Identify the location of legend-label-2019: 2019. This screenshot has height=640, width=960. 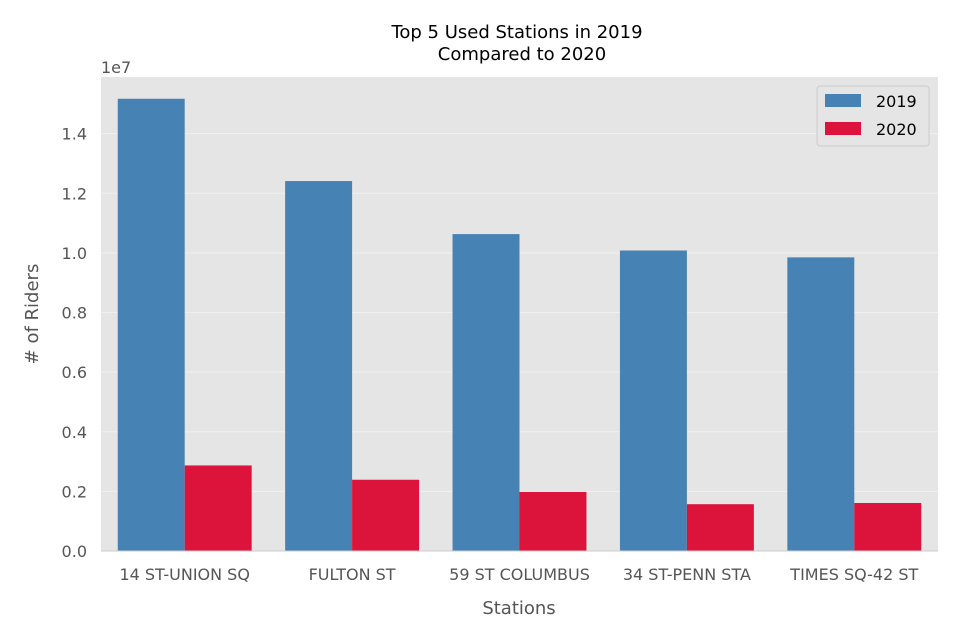
(896, 101).